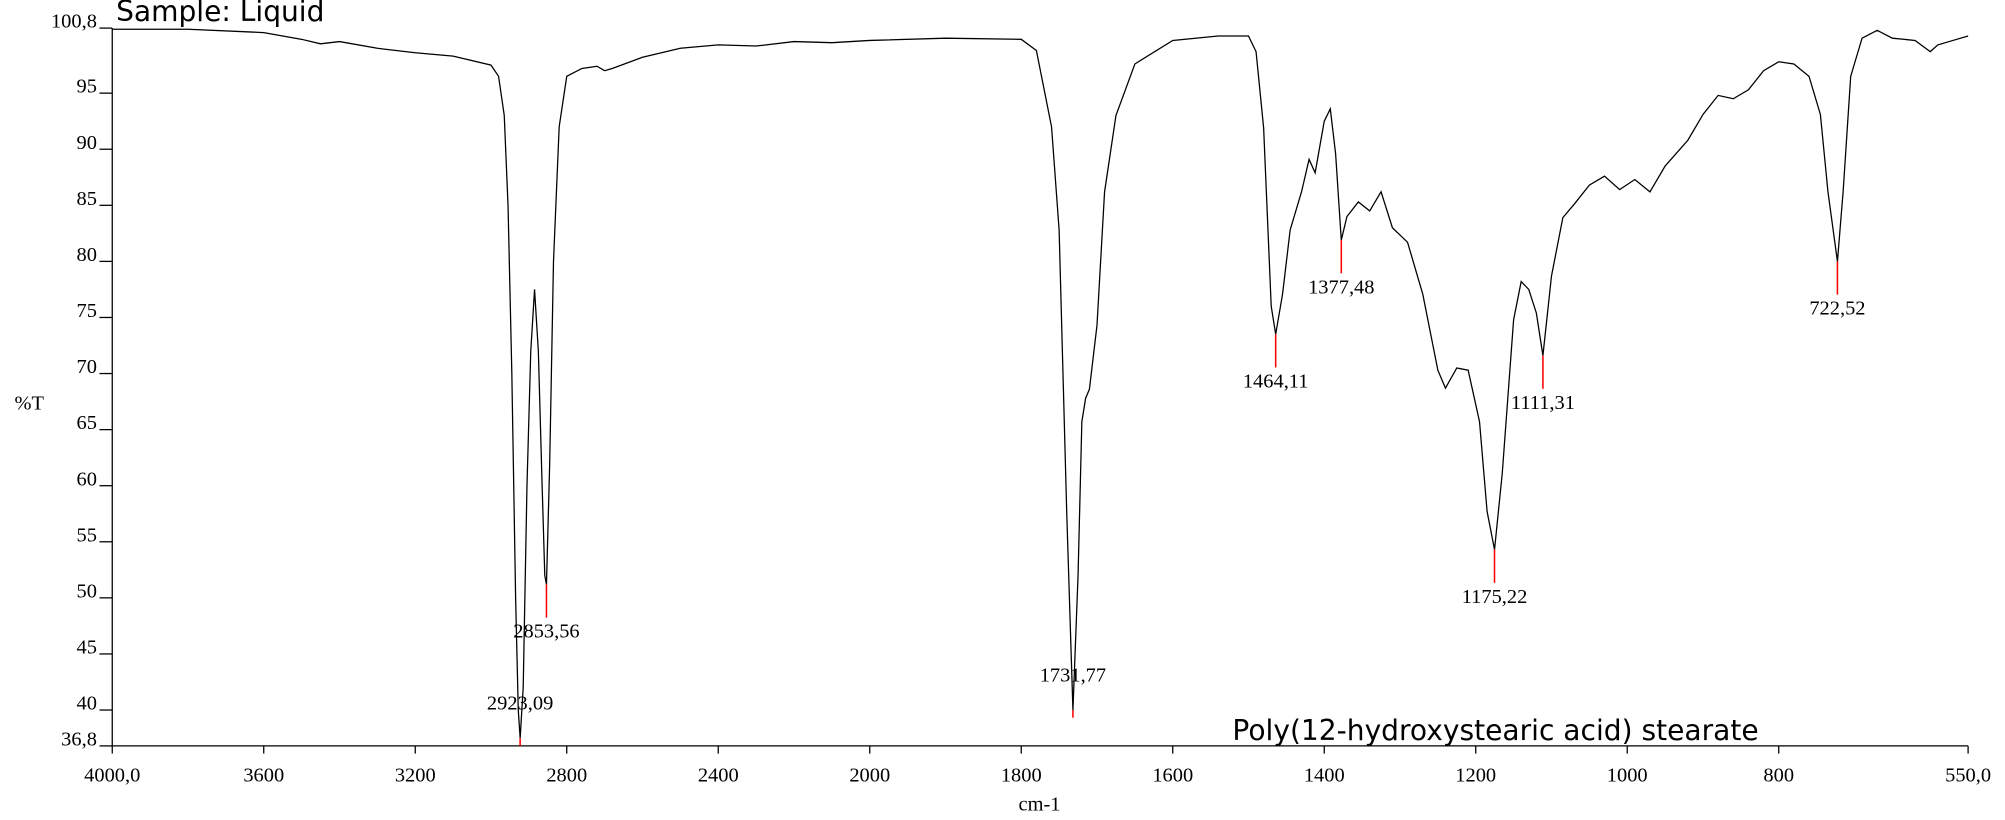 The width and height of the screenshot is (2005, 820). I want to click on x-tick-label: 1400, so click(1324, 775).